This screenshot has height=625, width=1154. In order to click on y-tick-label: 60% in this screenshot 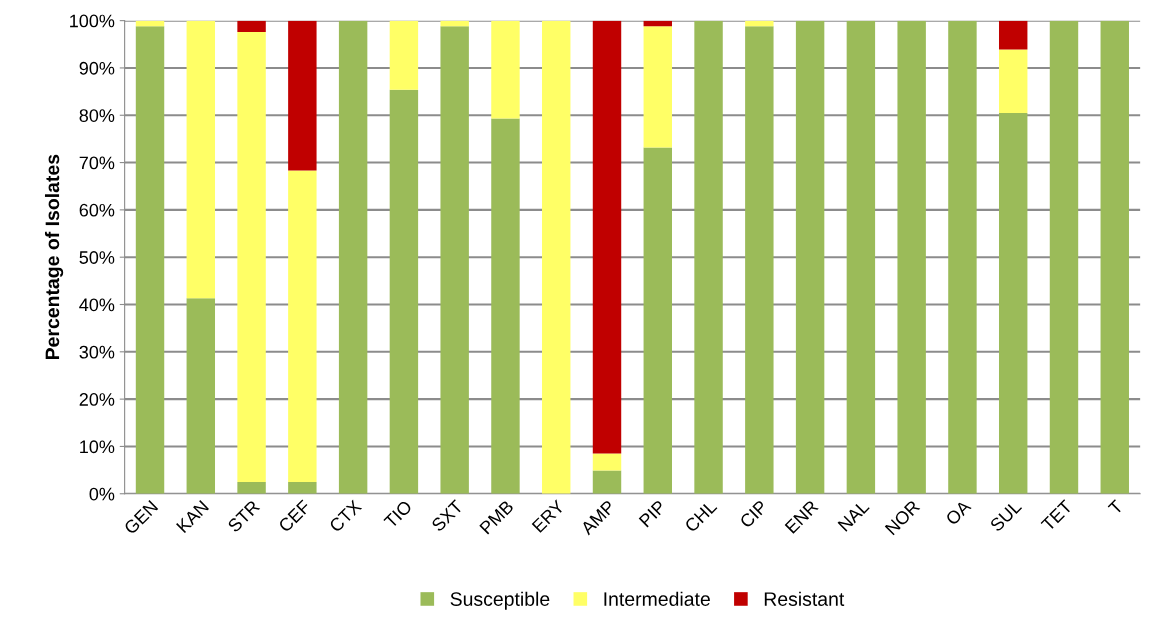, I will do `click(97, 210)`.